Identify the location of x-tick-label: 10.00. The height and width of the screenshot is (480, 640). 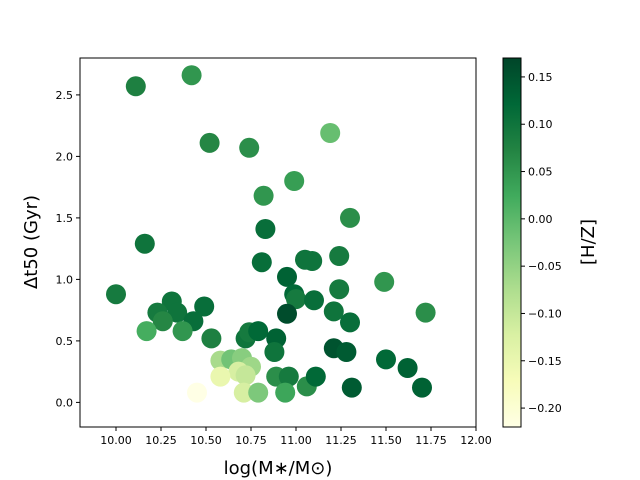
(116, 440).